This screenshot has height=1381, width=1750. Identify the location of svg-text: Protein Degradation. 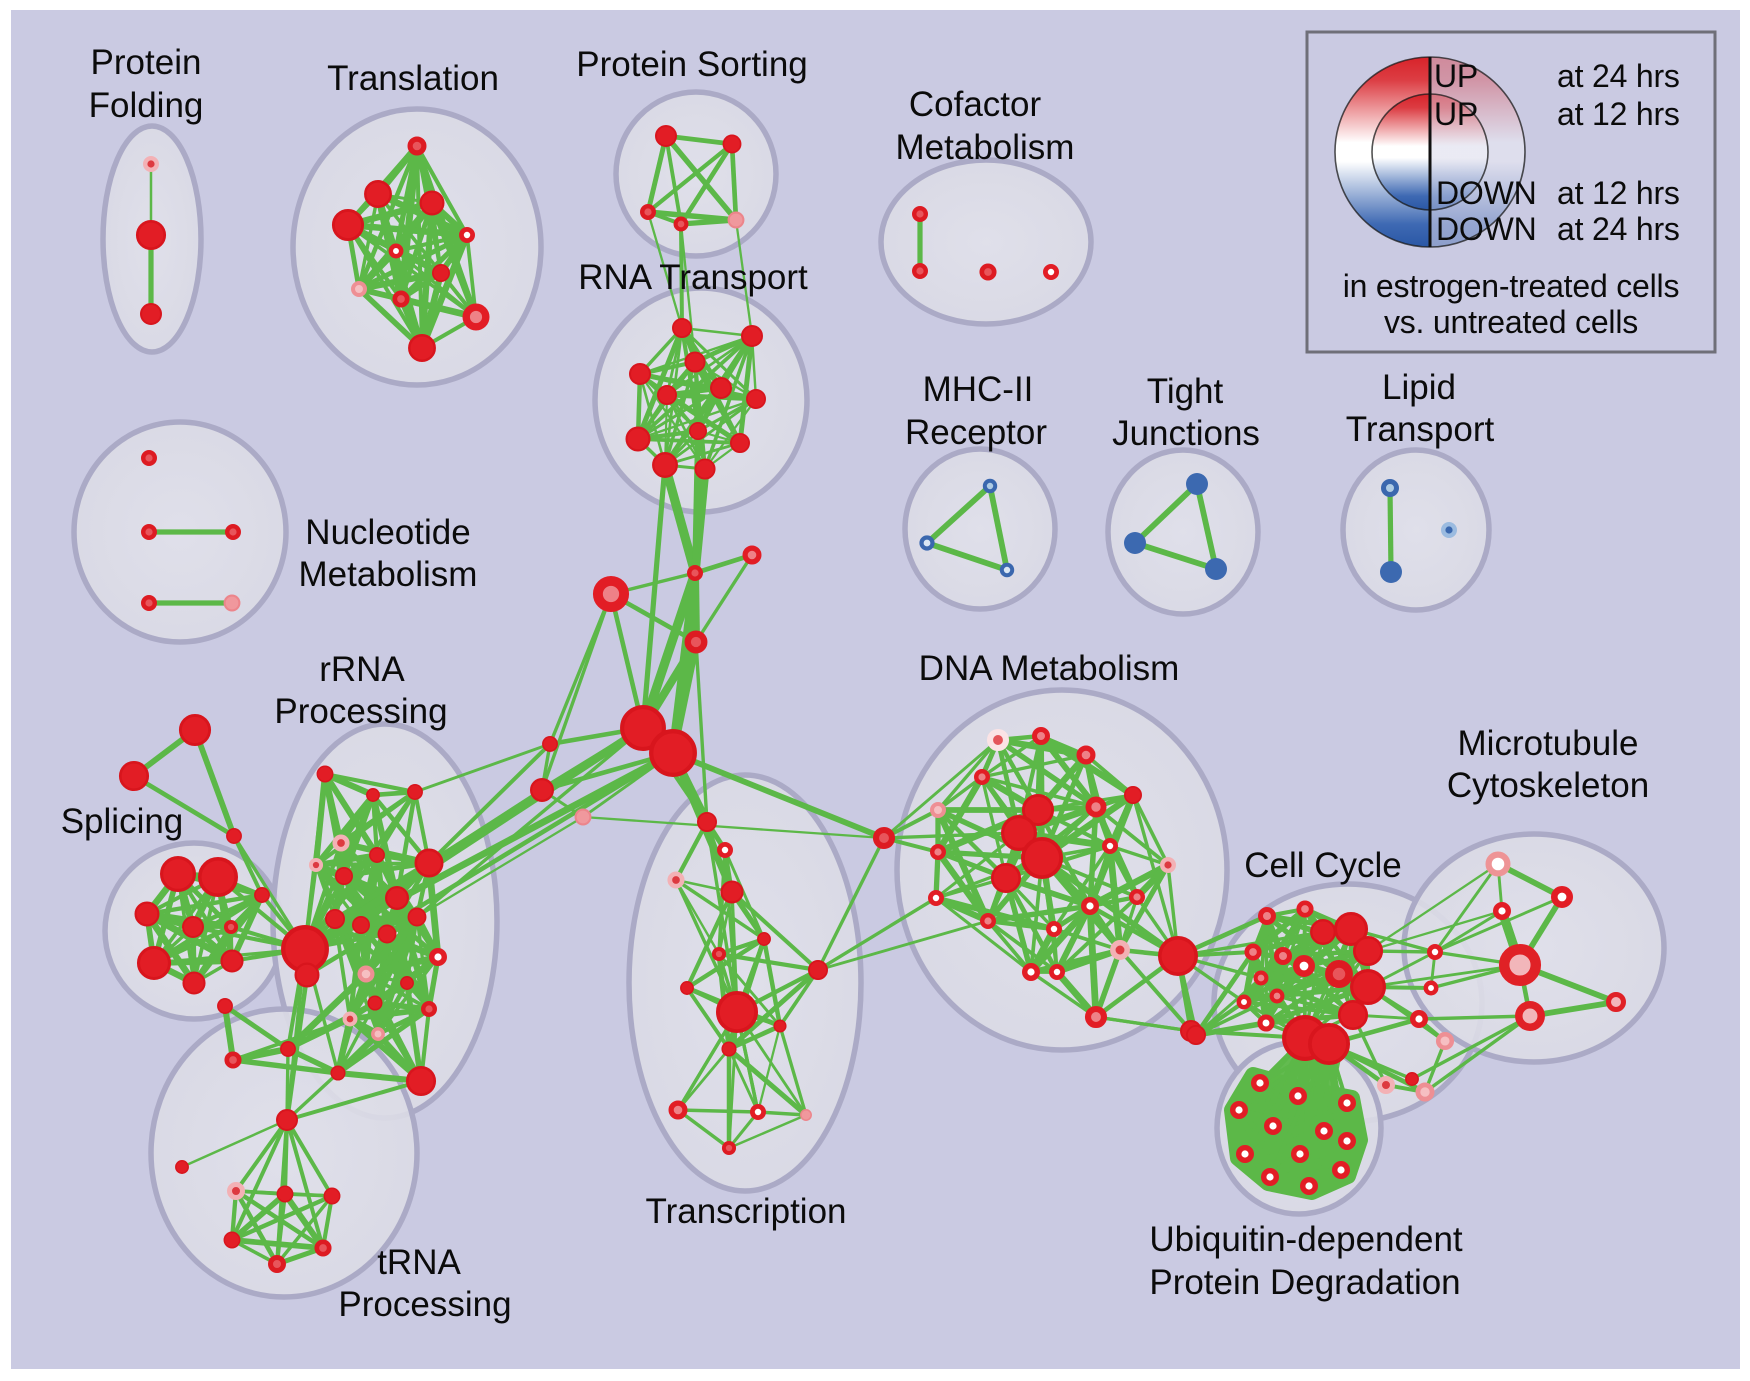
(1304, 1282).